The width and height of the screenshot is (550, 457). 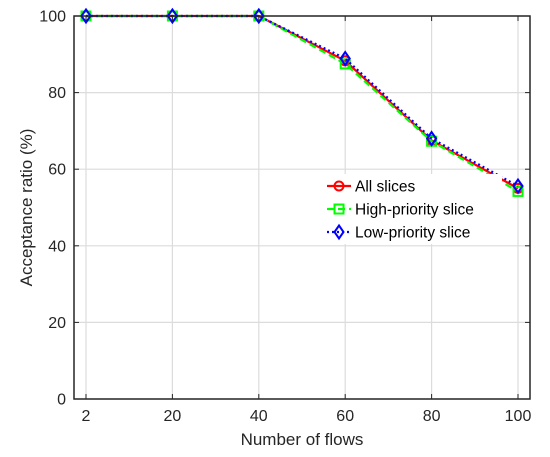 I want to click on legend-label: High-priority slice, so click(x=414, y=210).